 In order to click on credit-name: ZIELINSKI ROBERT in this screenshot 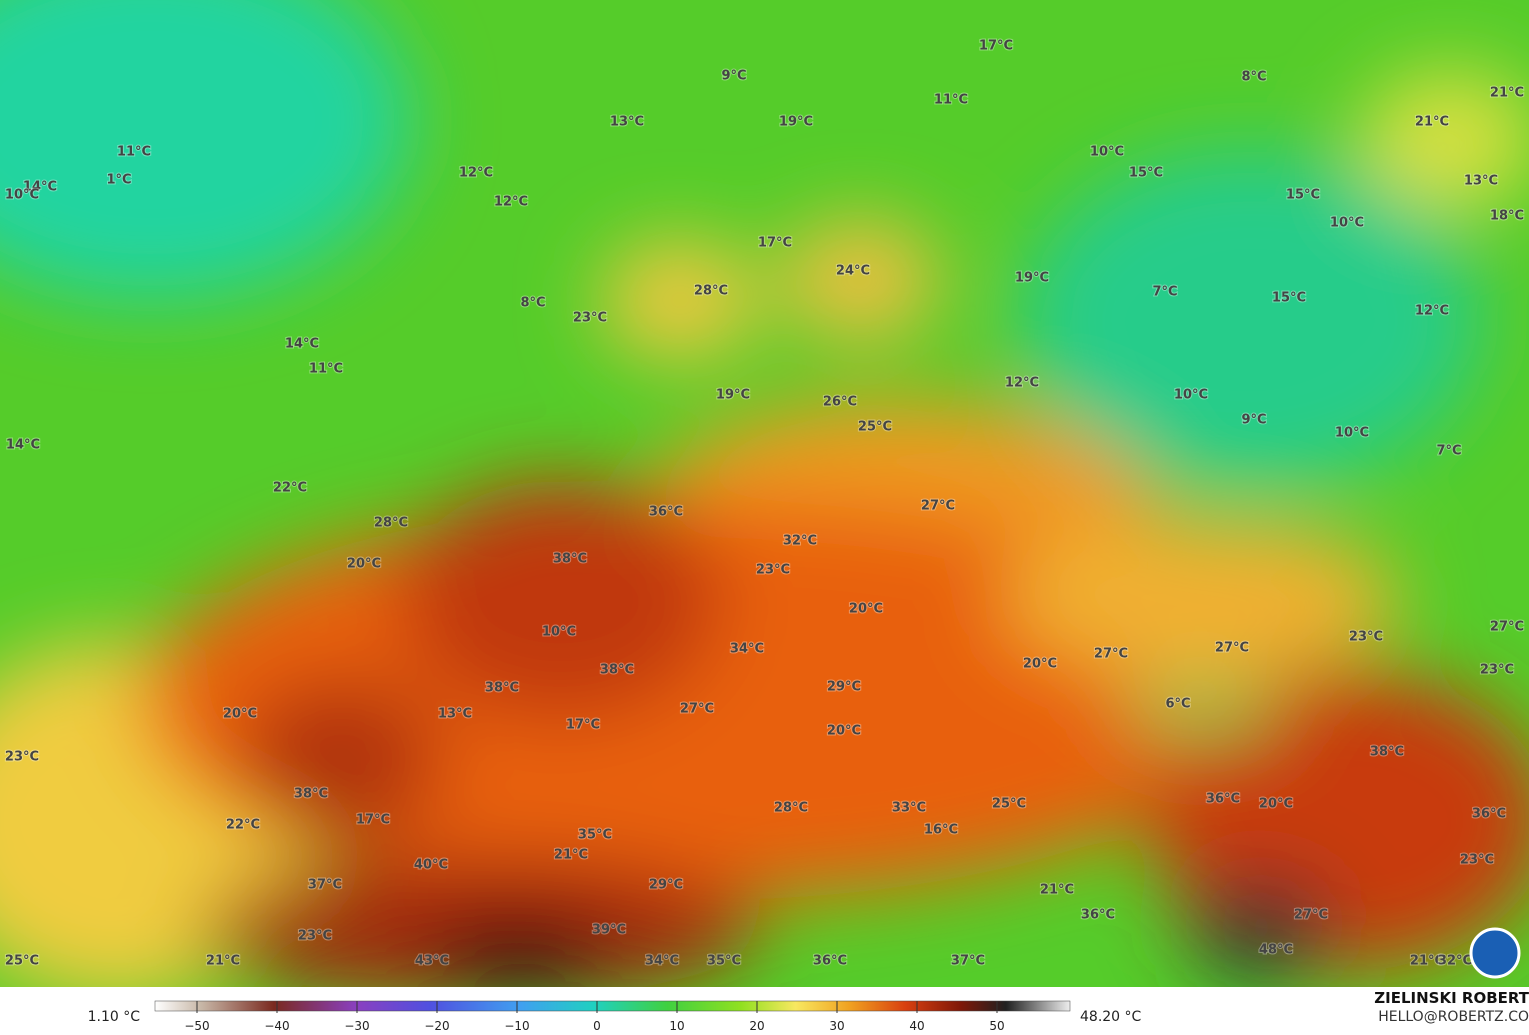, I will do `click(1451, 998)`.